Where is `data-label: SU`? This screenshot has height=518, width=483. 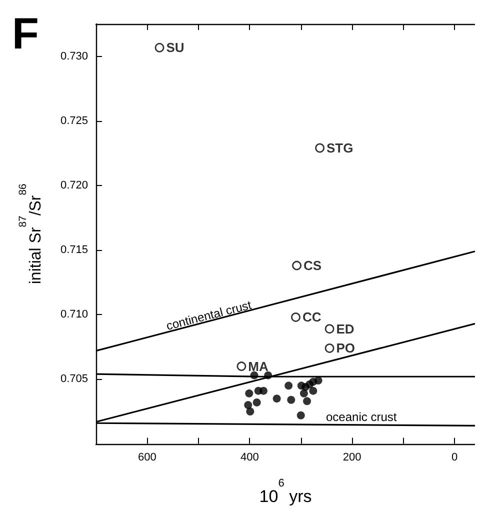
data-label: SU is located at coordinates (175, 48).